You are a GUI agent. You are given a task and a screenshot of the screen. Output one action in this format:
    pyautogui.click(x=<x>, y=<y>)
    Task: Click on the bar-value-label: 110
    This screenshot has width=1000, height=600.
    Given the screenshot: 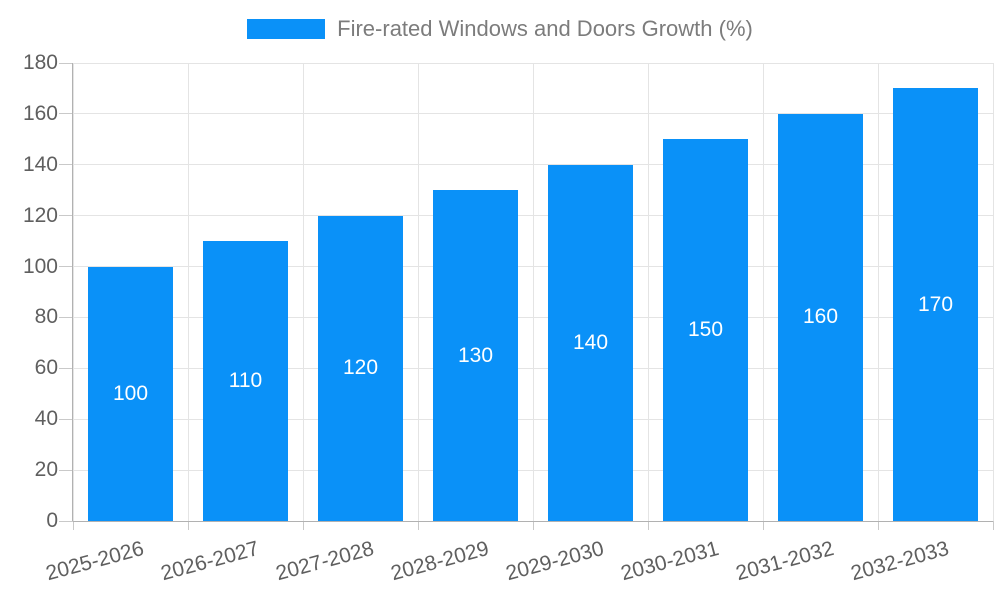 What is the action you would take?
    pyautogui.click(x=245, y=381)
    